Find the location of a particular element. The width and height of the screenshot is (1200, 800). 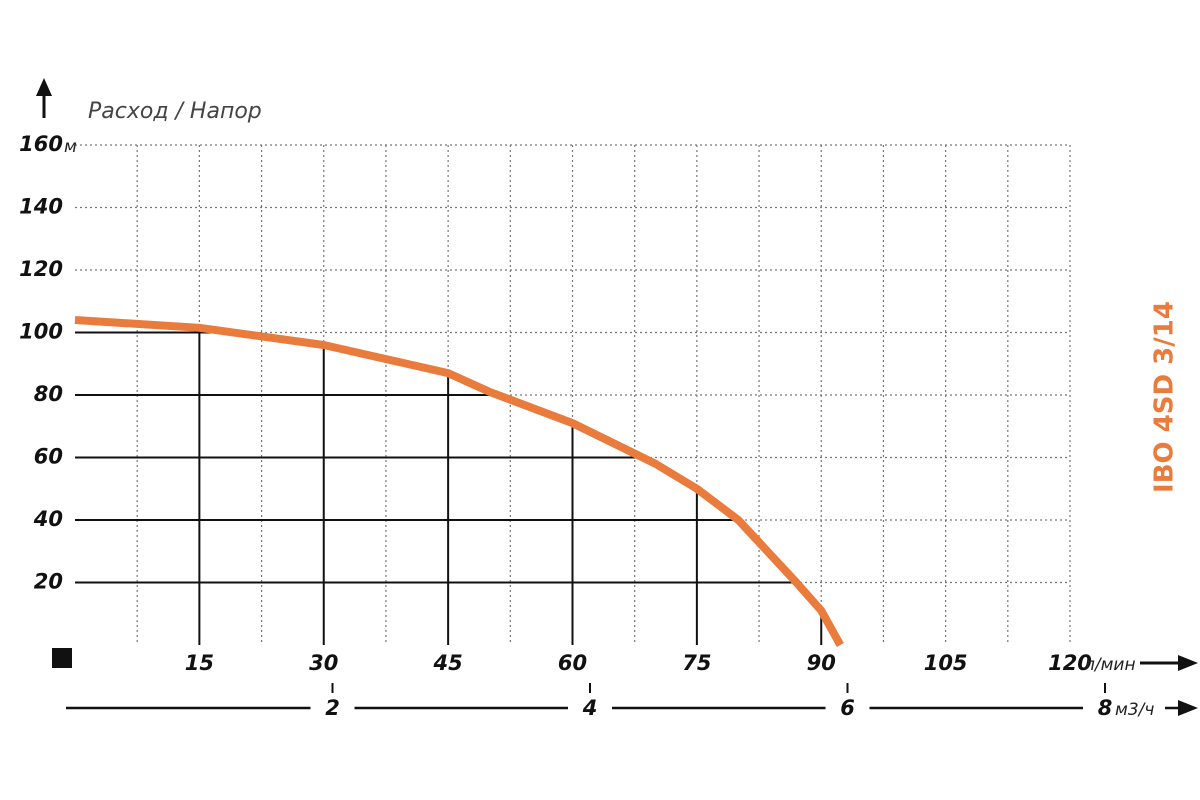

y-tick-label: 80 is located at coordinates (48, 394).